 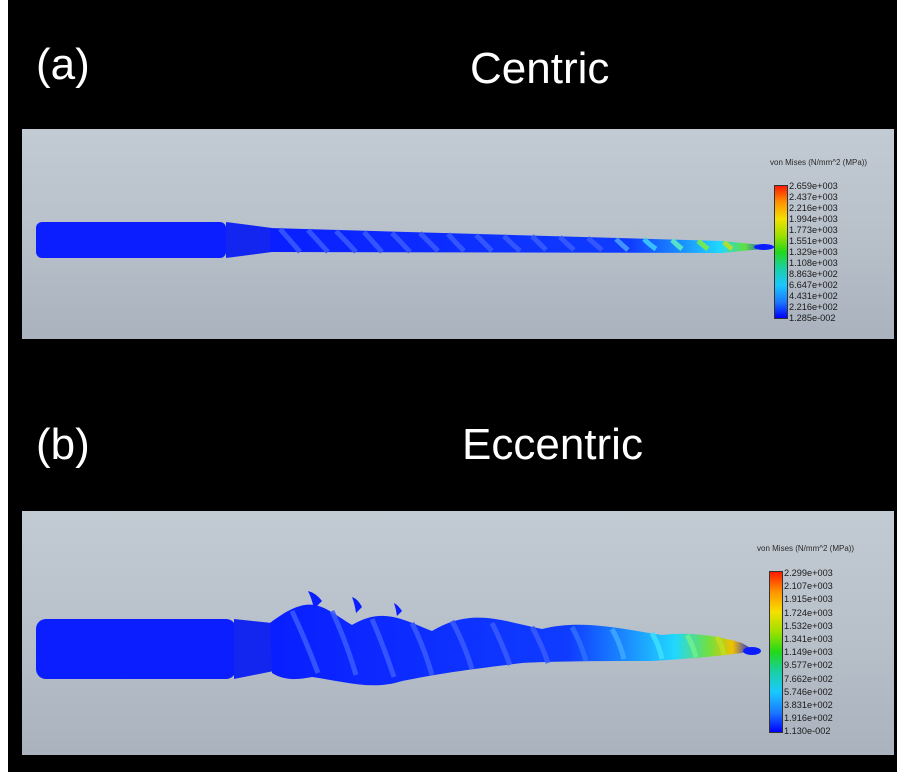 I want to click on legend-value: 6.647e+002, so click(x=813, y=285).